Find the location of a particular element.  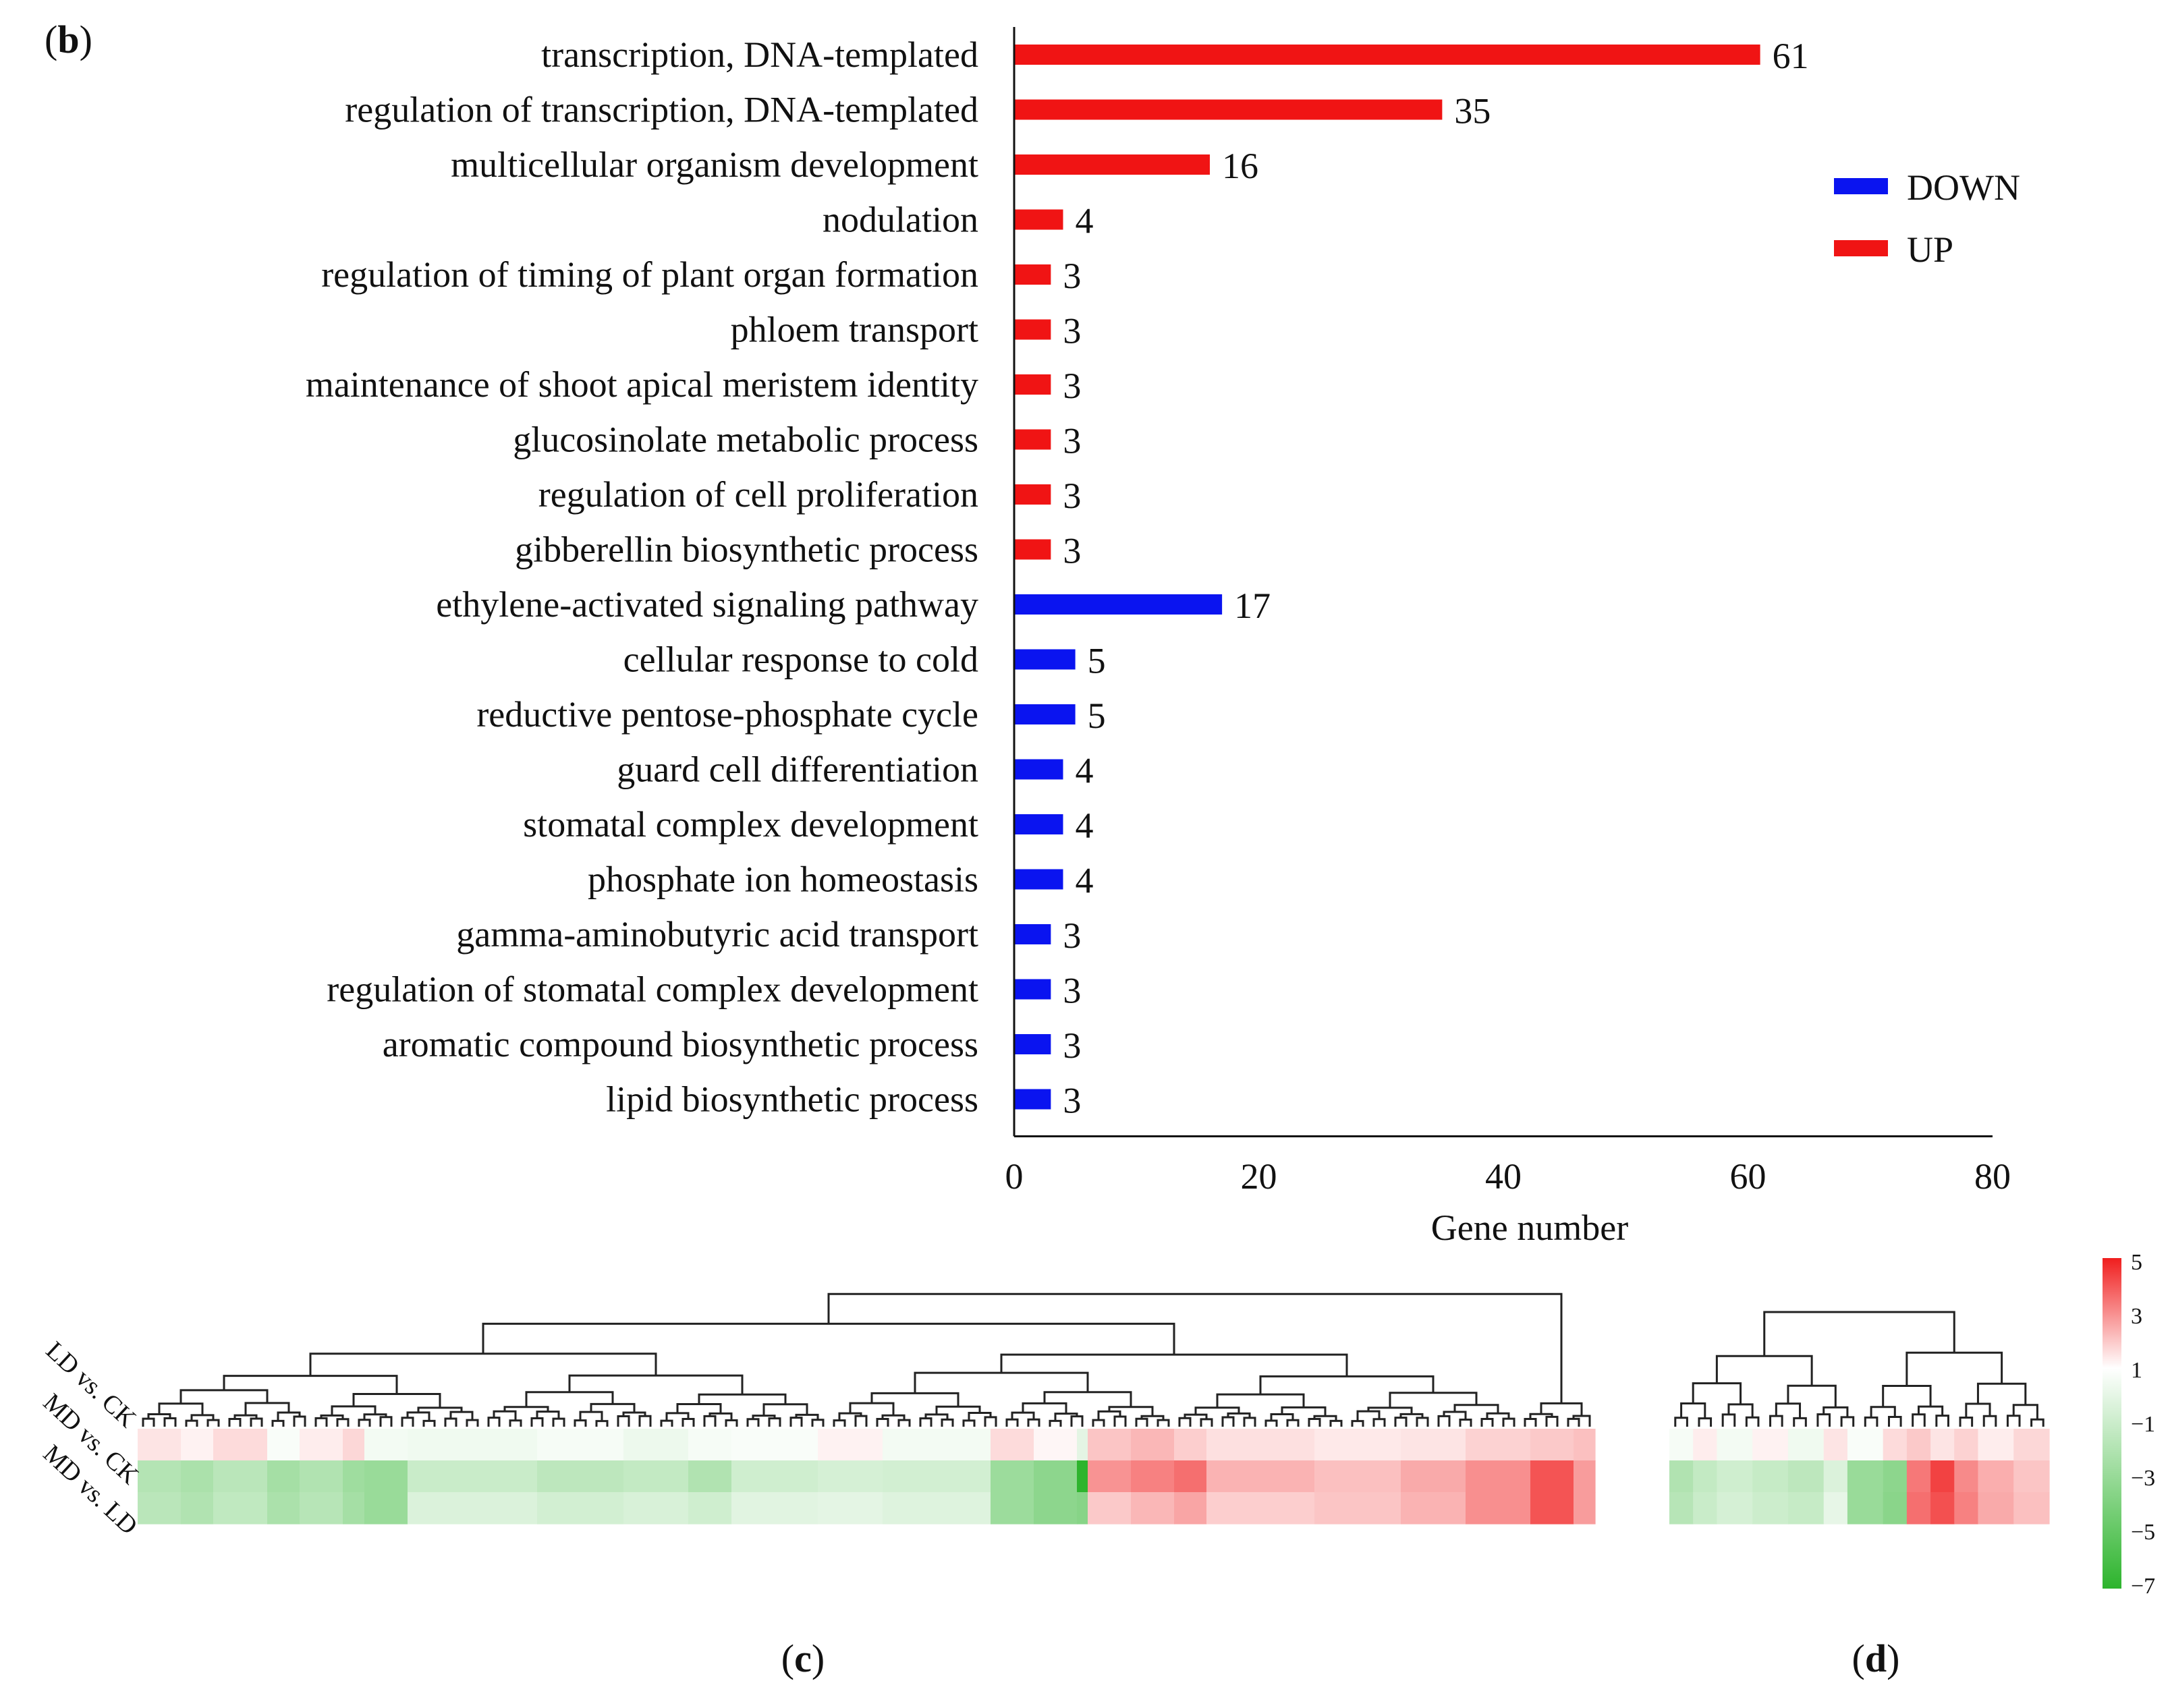

colorbar-tick-label: 3 is located at coordinates (2136, 1317).